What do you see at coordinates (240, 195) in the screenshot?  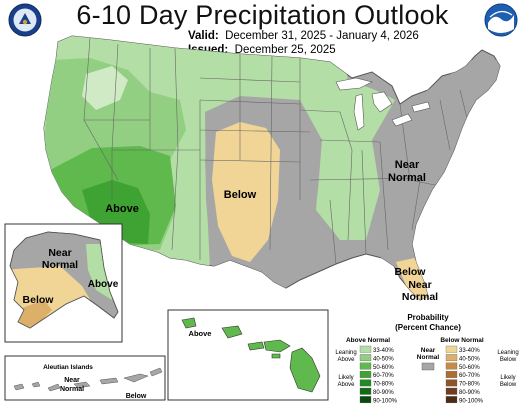 I see `label-conus-below: Below` at bounding box center [240, 195].